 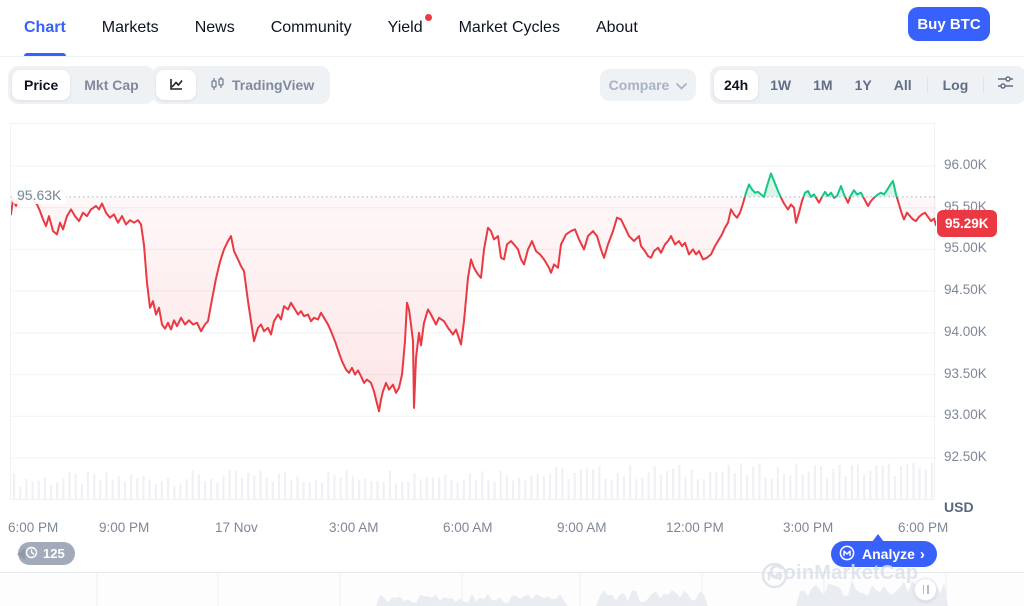 What do you see at coordinates (468, 527) in the screenshot?
I see `x-tick-label: 6:00 AM` at bounding box center [468, 527].